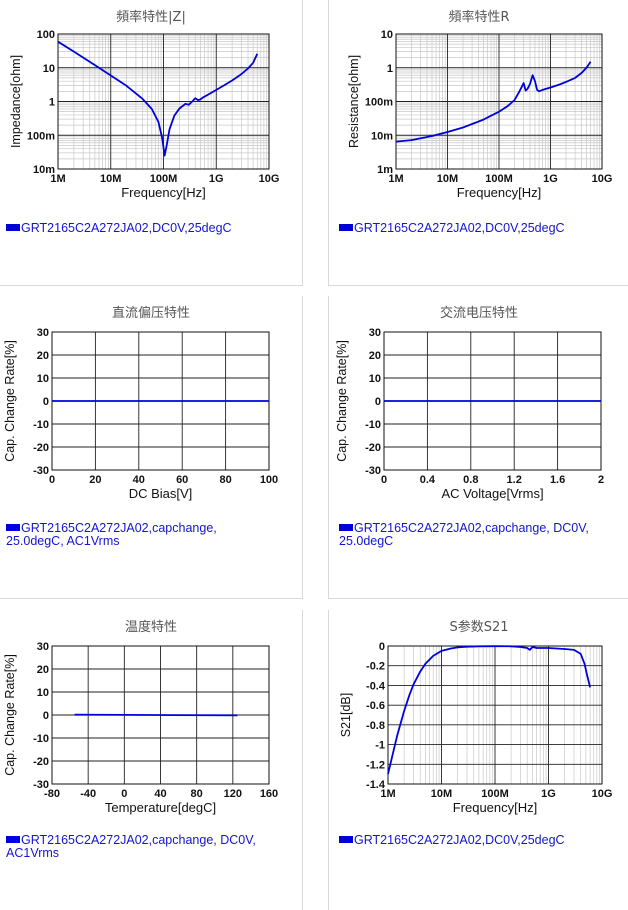 The width and height of the screenshot is (628, 910). I want to click on y-tick-label: -1, so click(380, 746).